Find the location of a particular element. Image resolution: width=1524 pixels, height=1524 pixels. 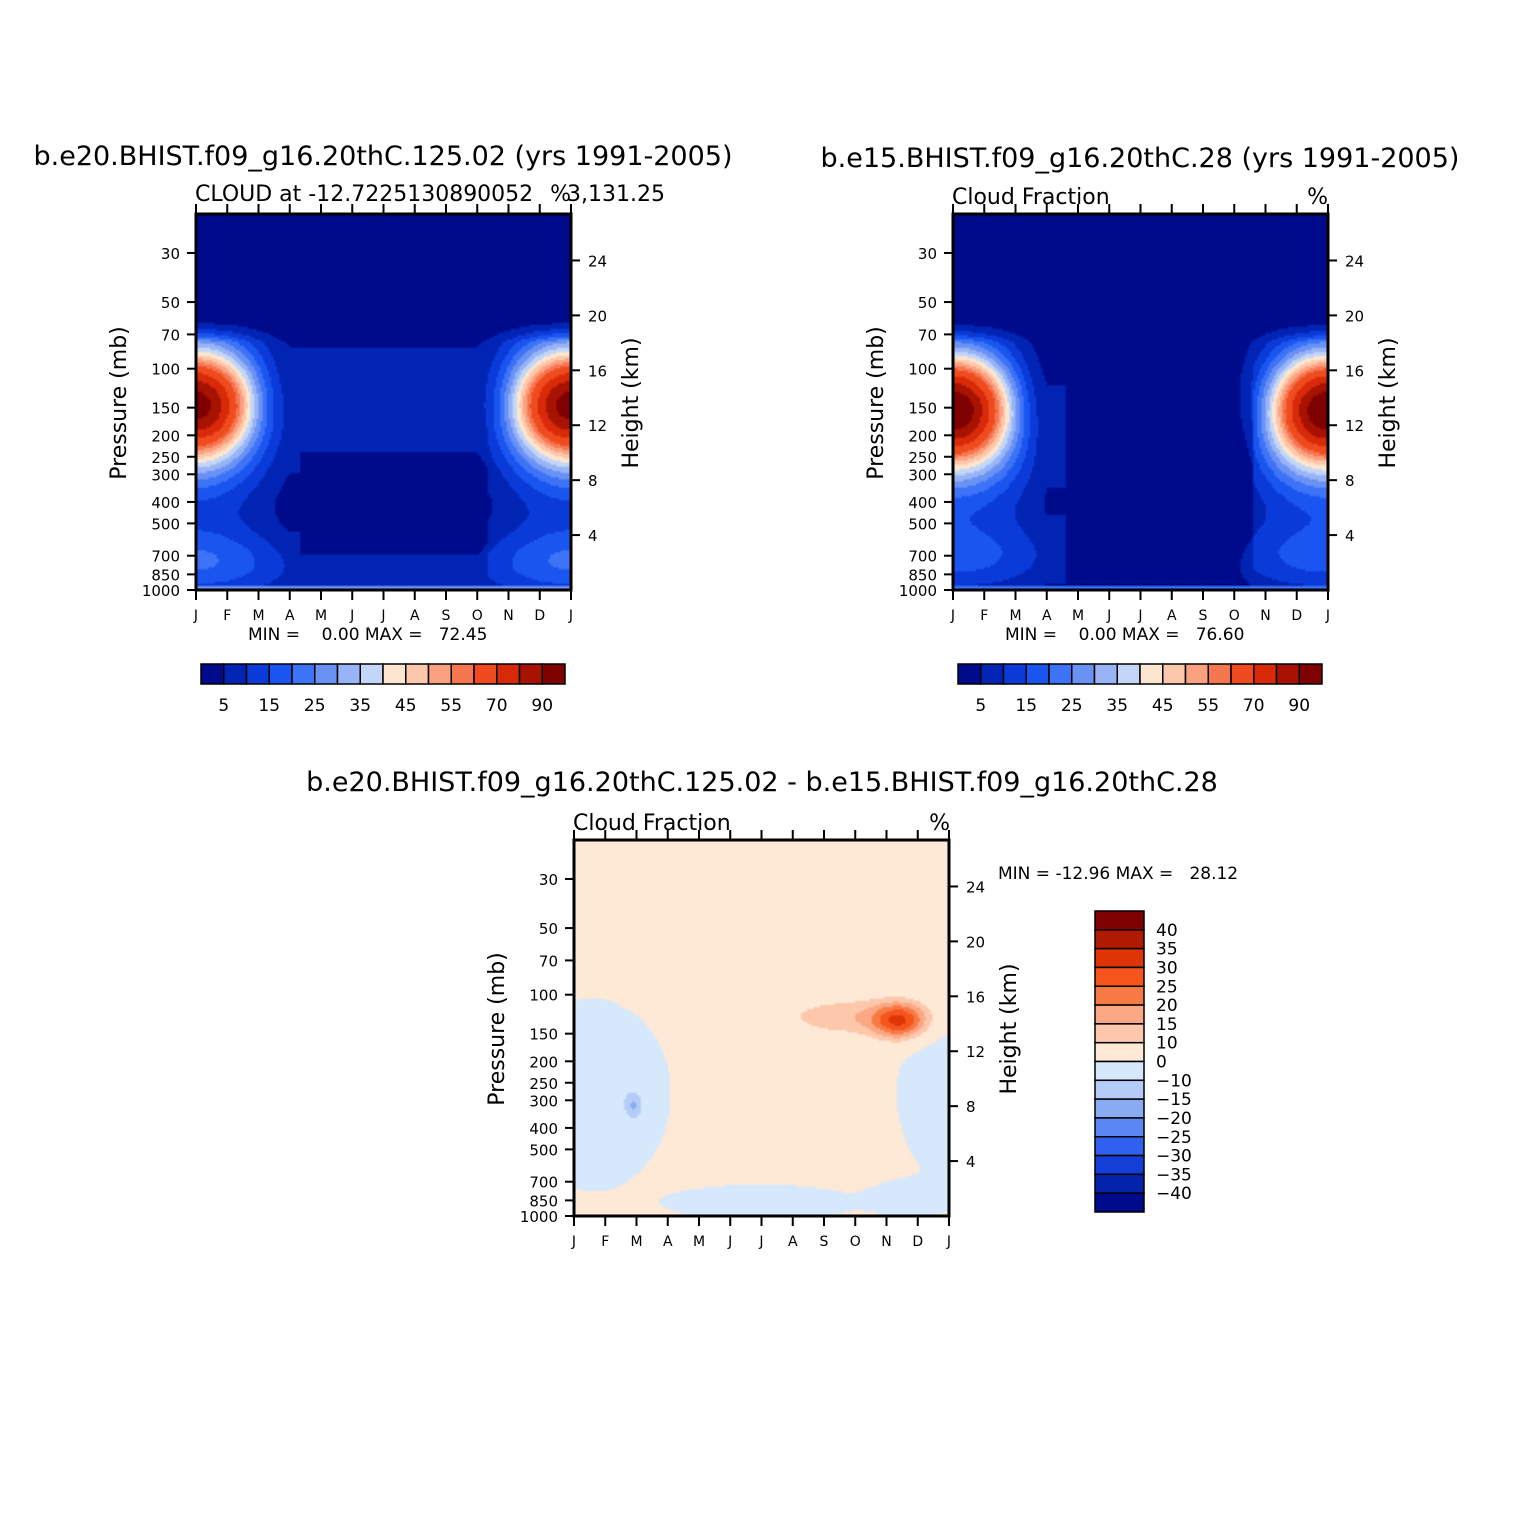

right-panel-pressure-tick-label: 250 is located at coordinates (922, 458).